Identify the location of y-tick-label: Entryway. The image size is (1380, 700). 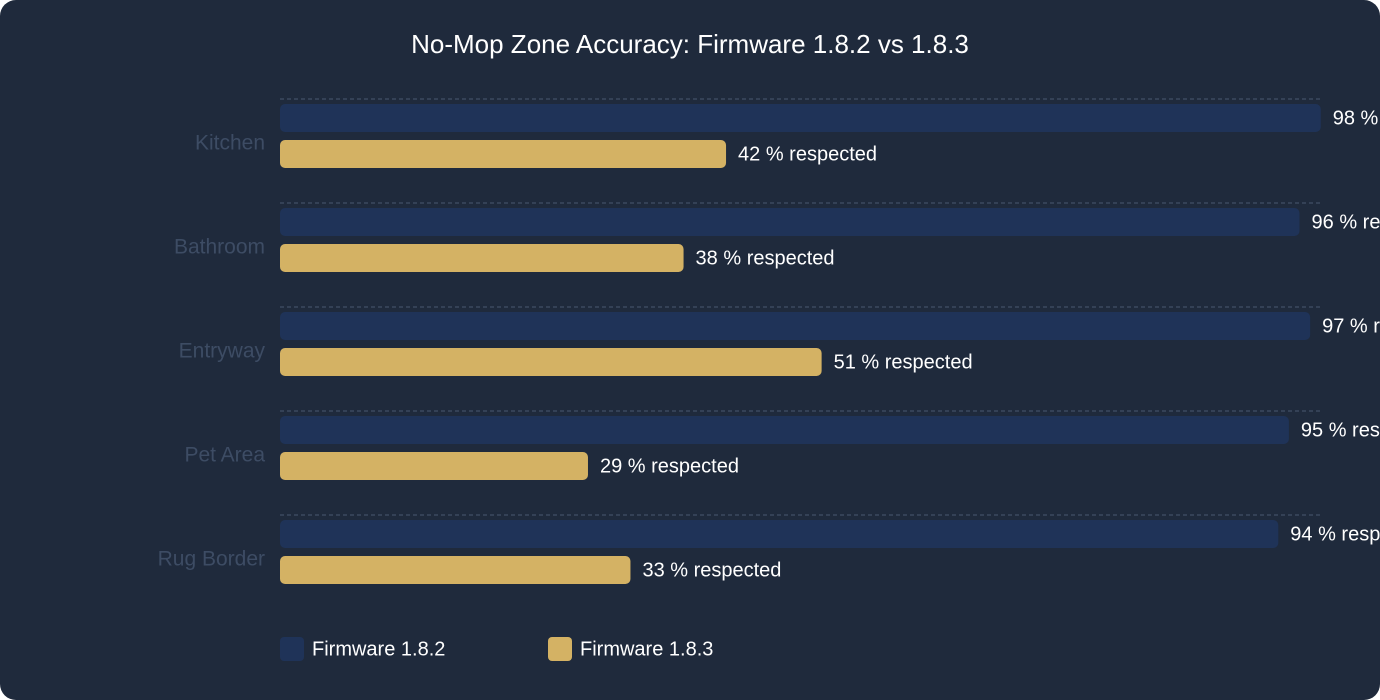
(222, 351).